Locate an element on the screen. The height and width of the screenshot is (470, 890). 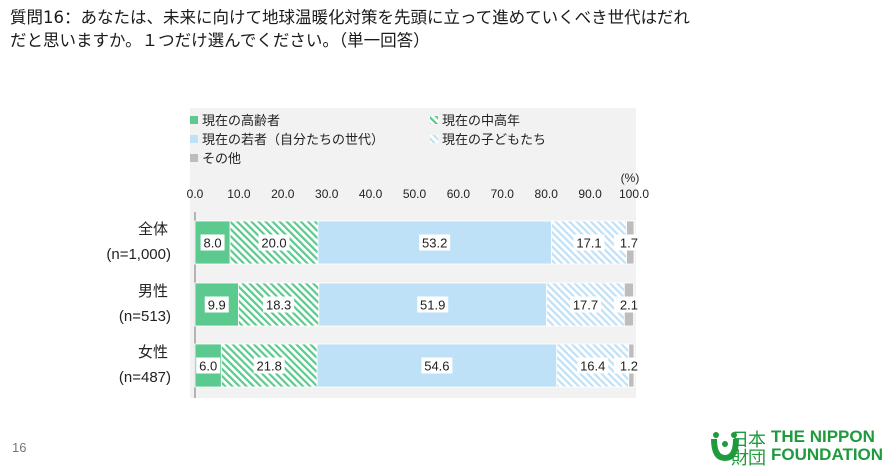
x-tick-label: 10.0 is located at coordinates (239, 194).